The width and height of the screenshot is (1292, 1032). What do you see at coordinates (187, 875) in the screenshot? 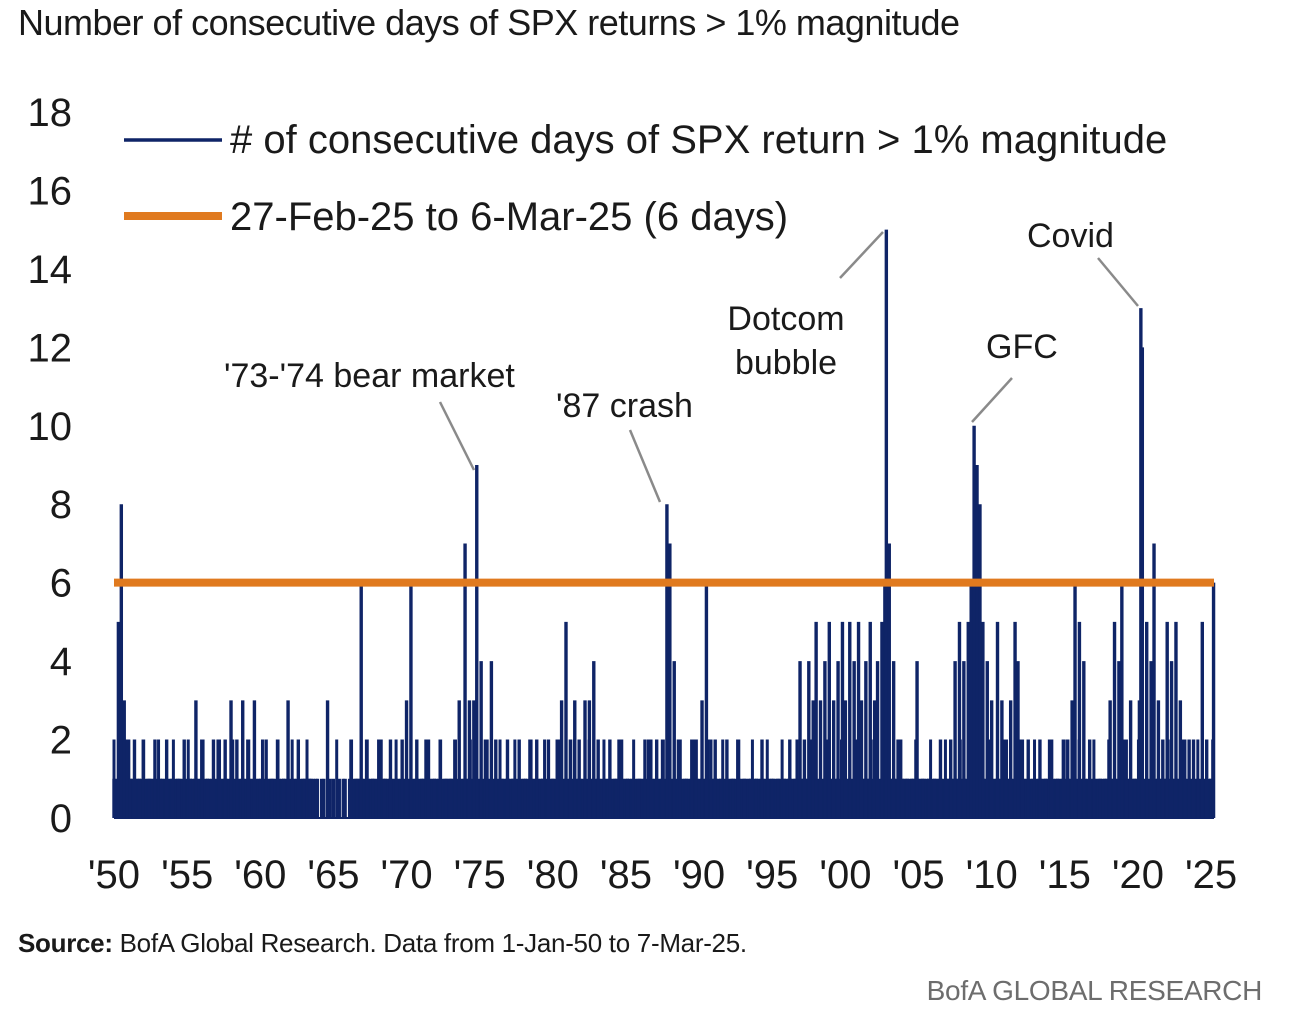
I see `x-tick-label: '55` at bounding box center [187, 875].